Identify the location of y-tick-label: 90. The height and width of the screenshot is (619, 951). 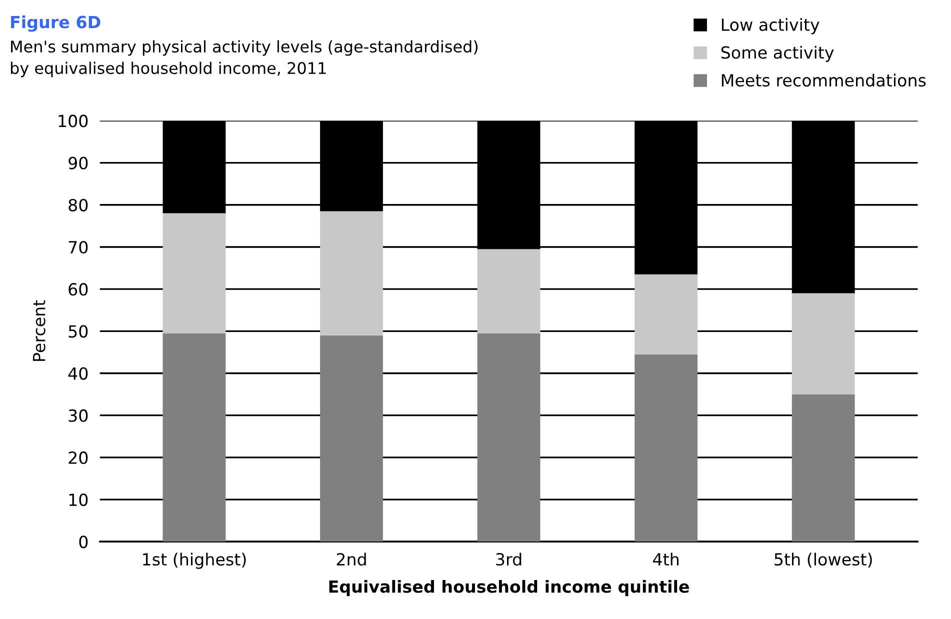
(78, 163).